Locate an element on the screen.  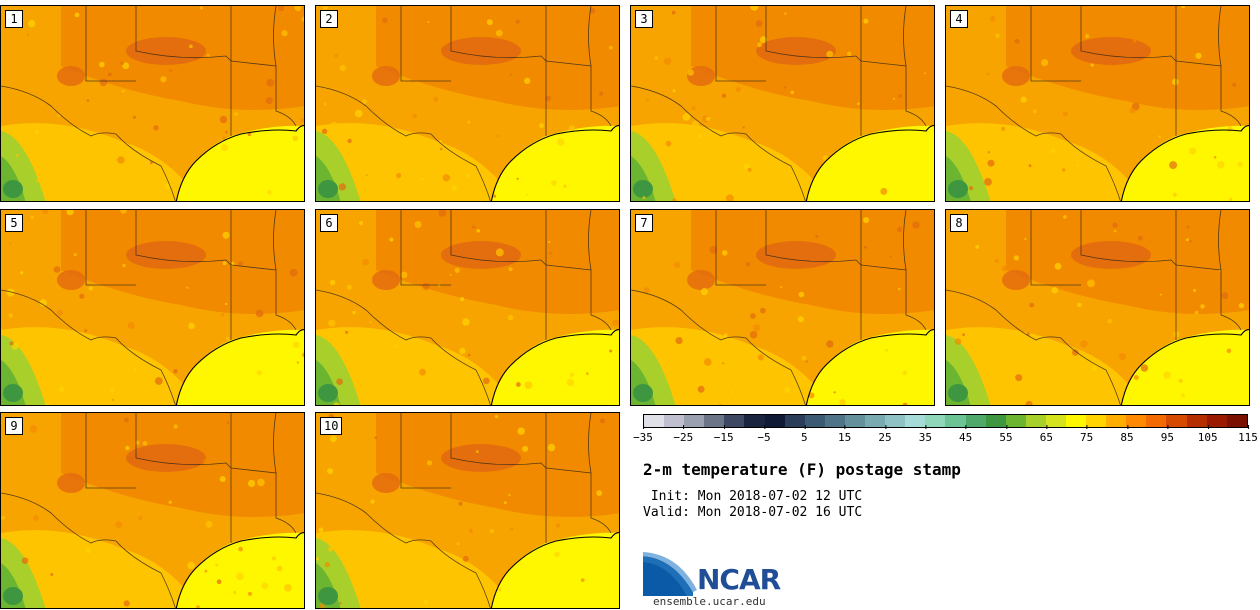
colorbar-tick-label: 75 is located at coordinates (1086, 434).